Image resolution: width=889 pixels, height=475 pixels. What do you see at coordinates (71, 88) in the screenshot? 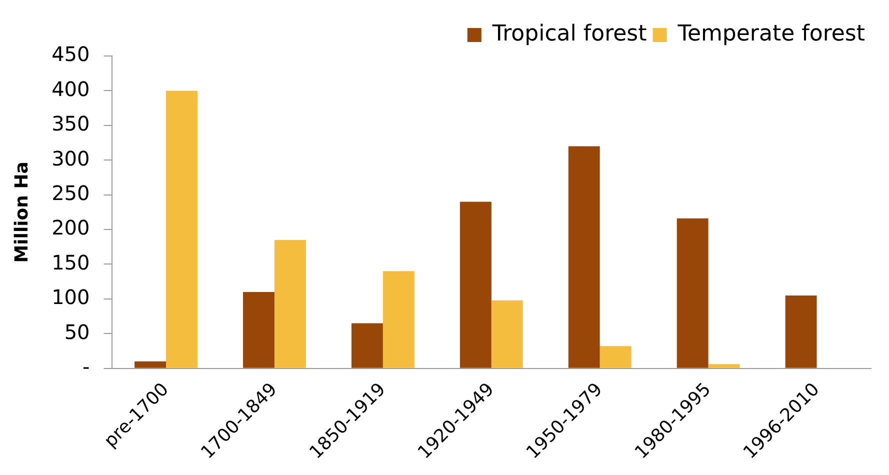
I see `y-tick-label: 400` at bounding box center [71, 88].